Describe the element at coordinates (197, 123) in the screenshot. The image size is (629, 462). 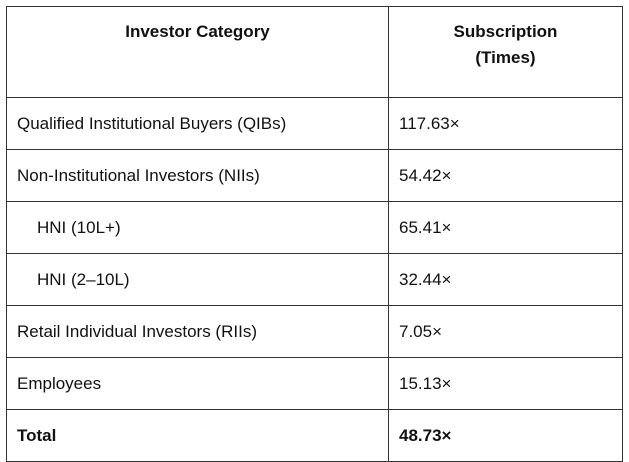
I see `category-cell: Qualified Institutional Buyers (QIBs)` at that location.